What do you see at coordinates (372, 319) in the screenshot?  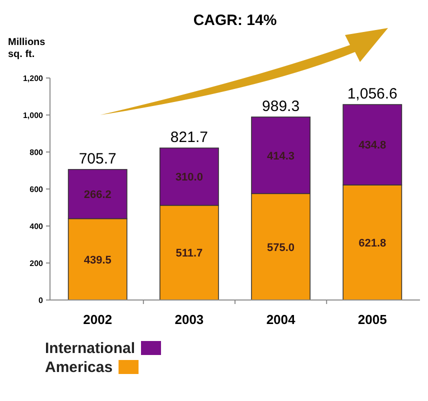 I see `x-tick-label: 2005` at bounding box center [372, 319].